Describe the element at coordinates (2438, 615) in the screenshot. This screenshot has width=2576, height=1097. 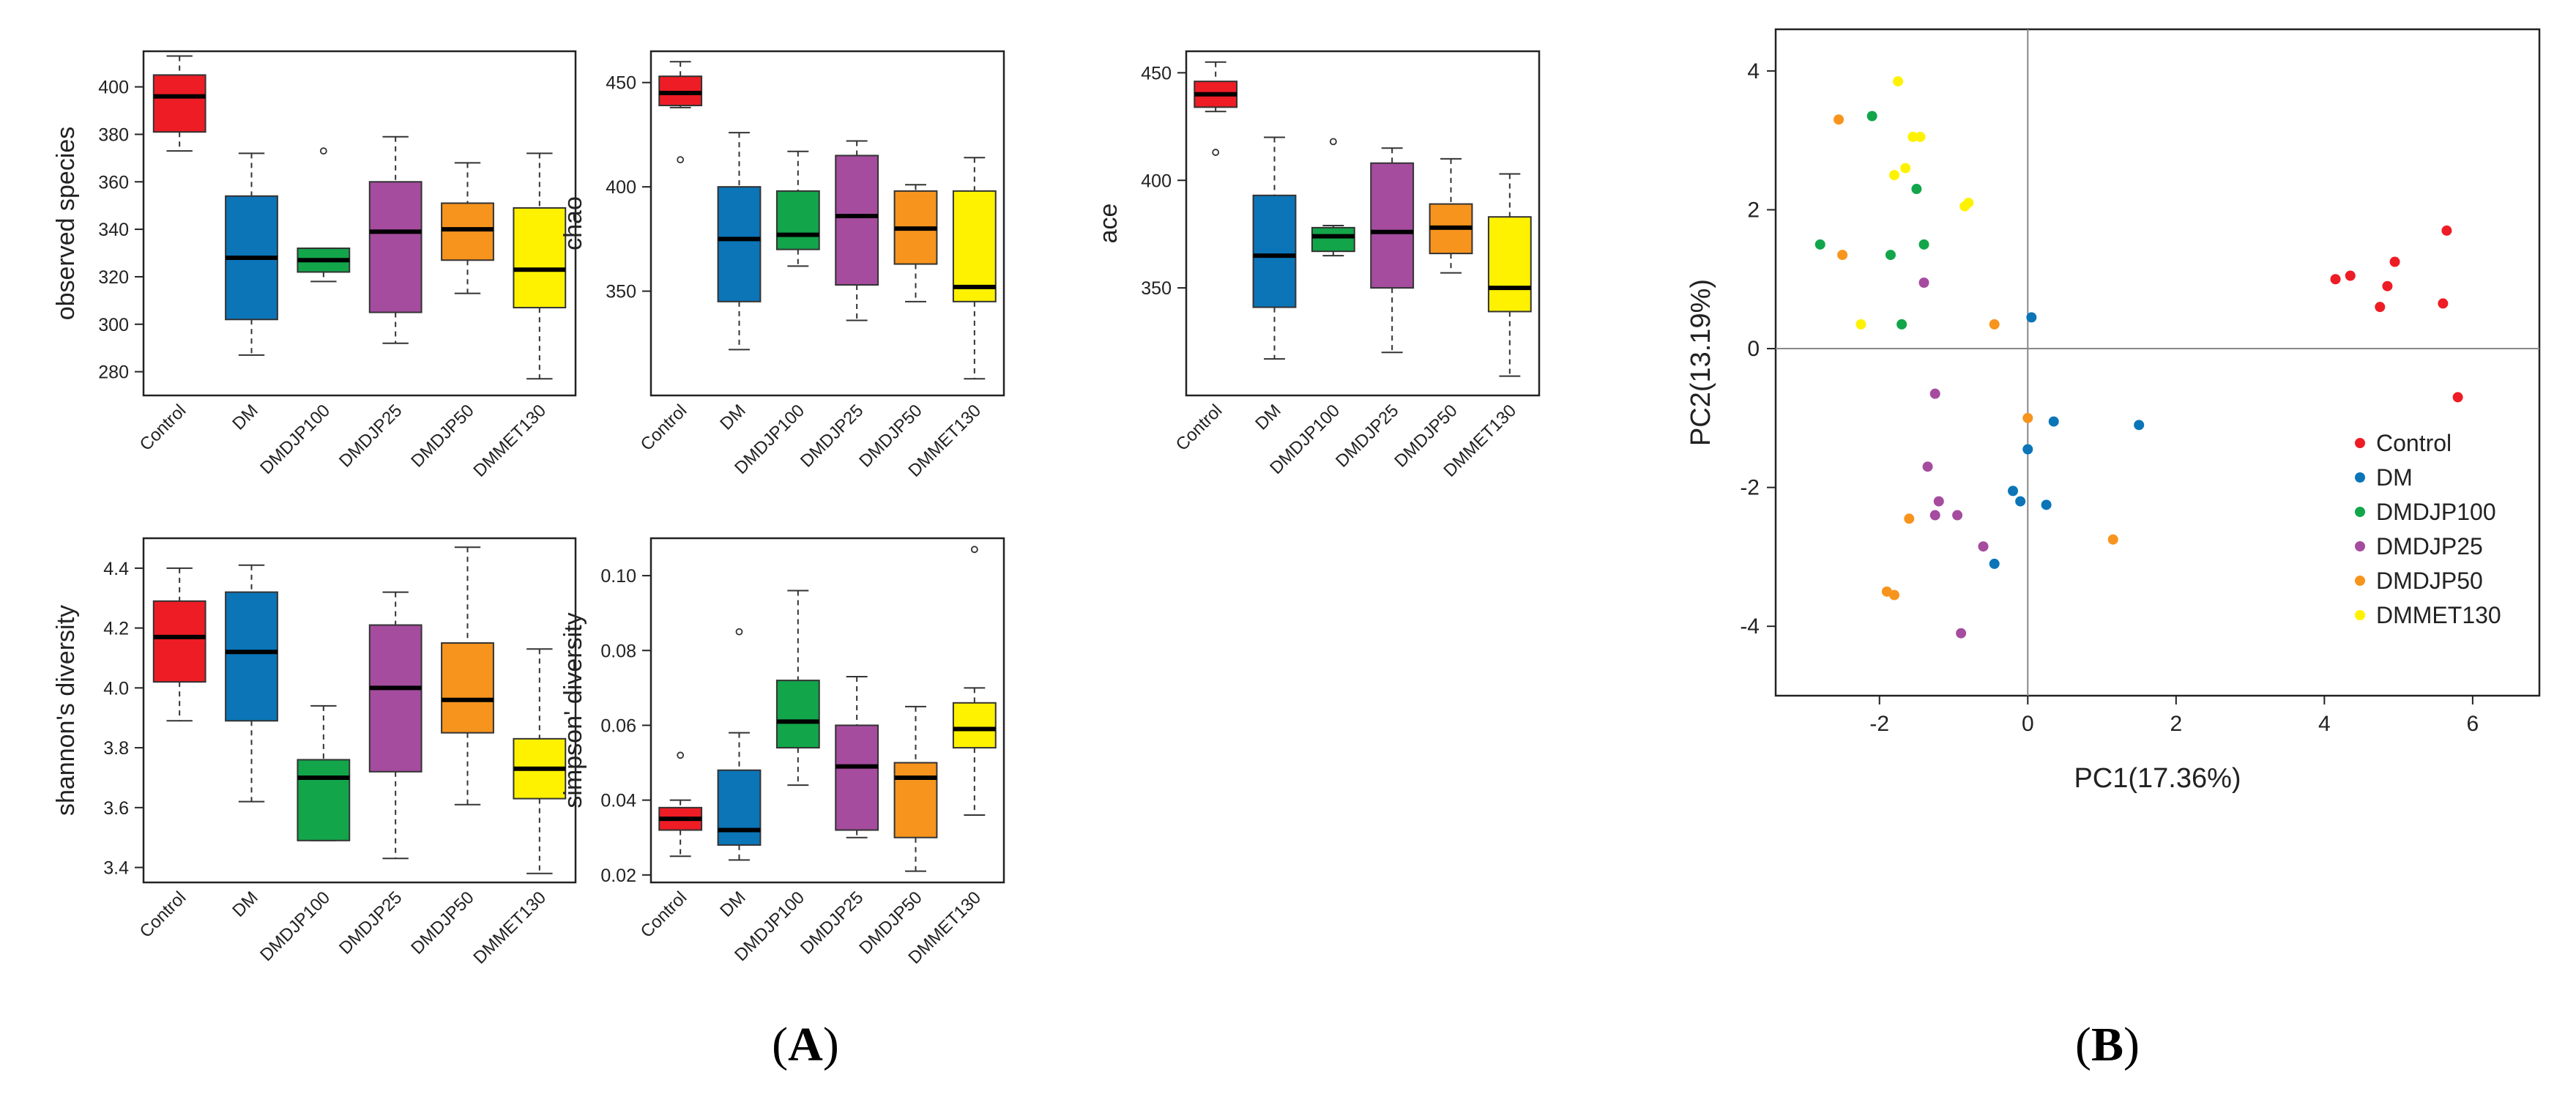
I see `legend-label-dmmet130: DMMET130` at that location.